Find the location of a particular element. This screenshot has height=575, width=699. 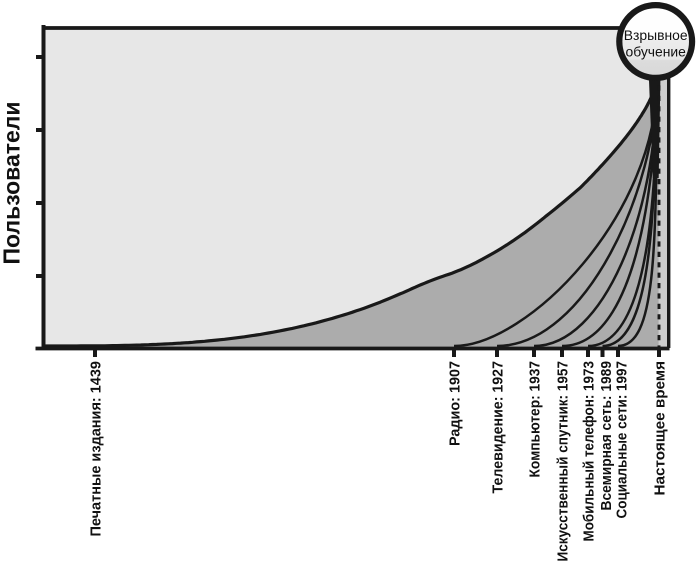

svg-text: Пользователи is located at coordinates (12, 183).